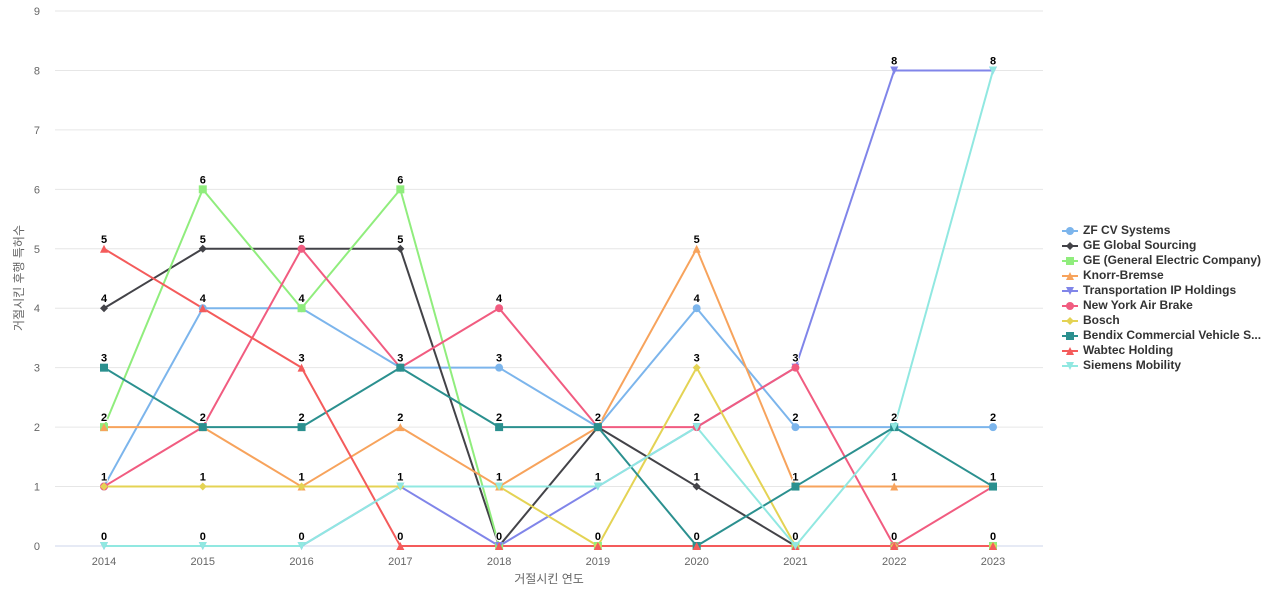 Image resolution: width=1280 pixels, height=600 pixels. Describe the element at coordinates (37, 12) in the screenshot. I see `y-tick-label: 9` at that location.